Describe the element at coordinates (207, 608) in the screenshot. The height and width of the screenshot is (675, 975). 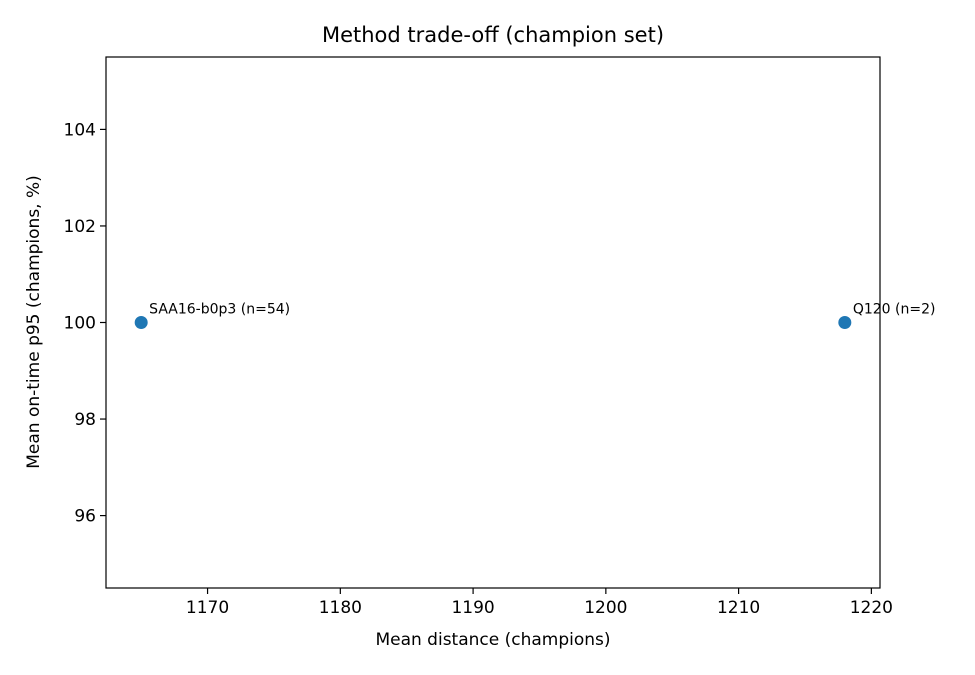
I see `x-tick-label-0: 1170` at that location.